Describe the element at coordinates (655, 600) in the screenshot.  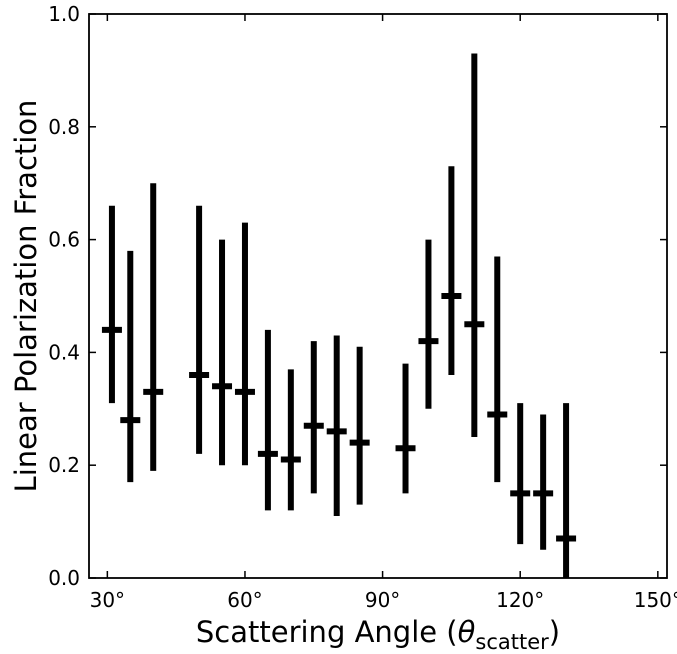
I see `x-tick-label: 150°` at that location.